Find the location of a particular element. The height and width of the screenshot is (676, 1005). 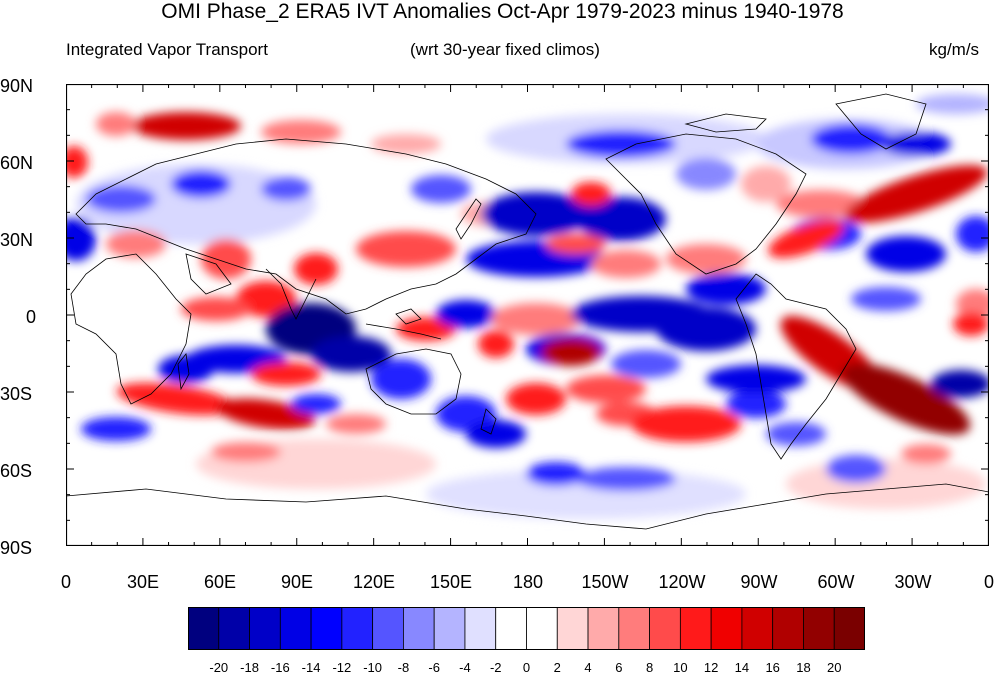

colorbar-tick-label: 6 is located at coordinates (619, 667).